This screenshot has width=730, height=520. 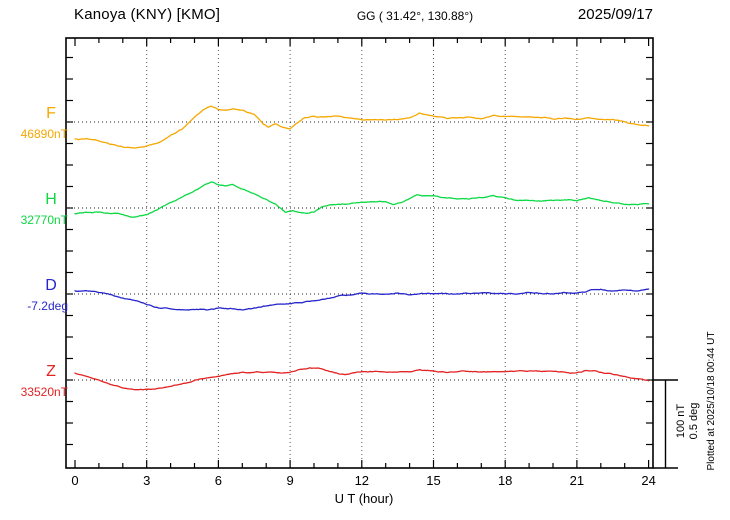 I want to click on channel-letter-Z: Z, so click(x=51, y=371).